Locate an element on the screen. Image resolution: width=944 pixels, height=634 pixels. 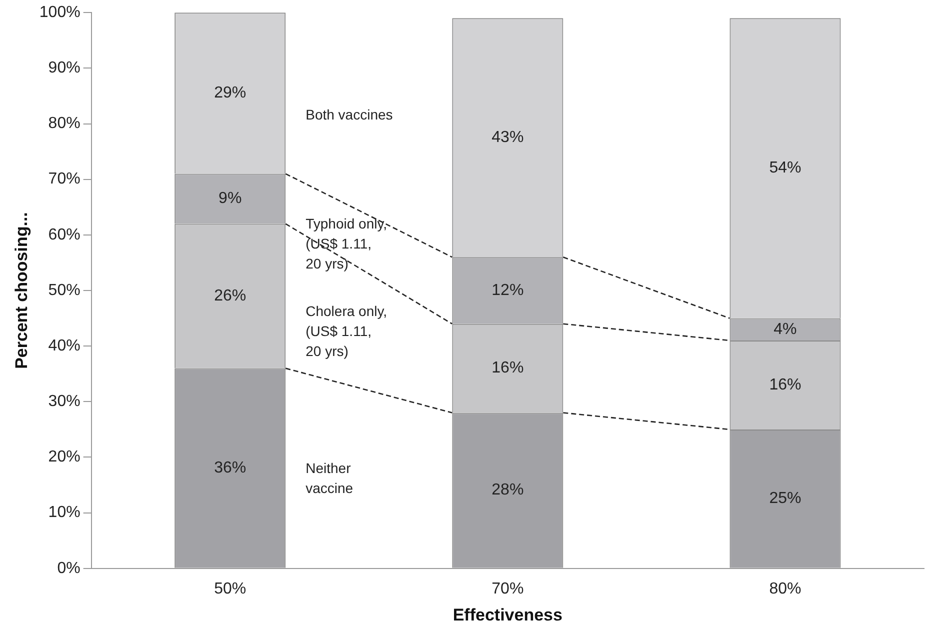
y-tick-label: 20% is located at coordinates (64, 457).